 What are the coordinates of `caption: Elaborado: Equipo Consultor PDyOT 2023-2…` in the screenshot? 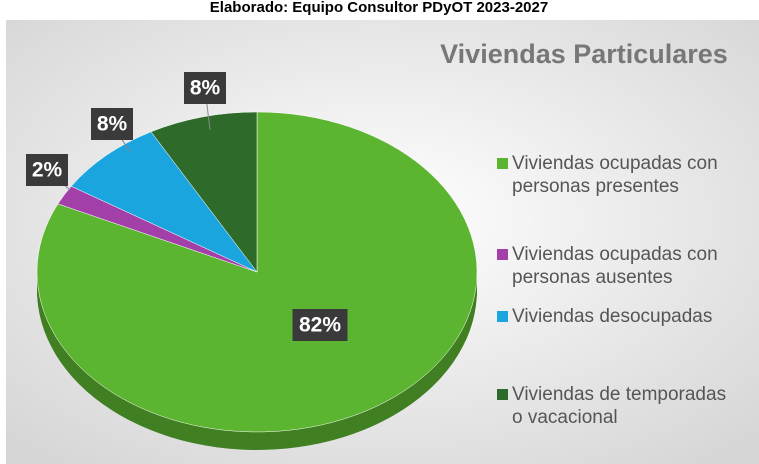 It's located at (379, 8).